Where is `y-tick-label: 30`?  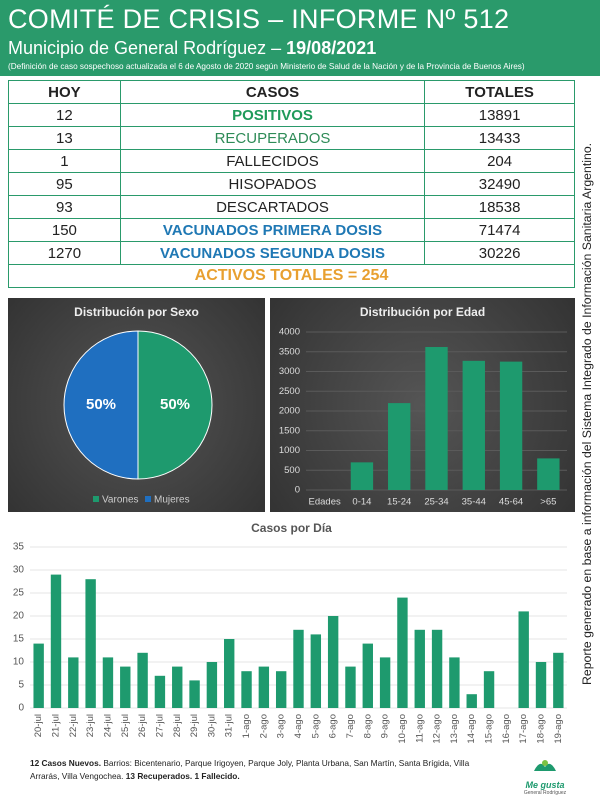 y-tick-label: 30 is located at coordinates (19, 570).